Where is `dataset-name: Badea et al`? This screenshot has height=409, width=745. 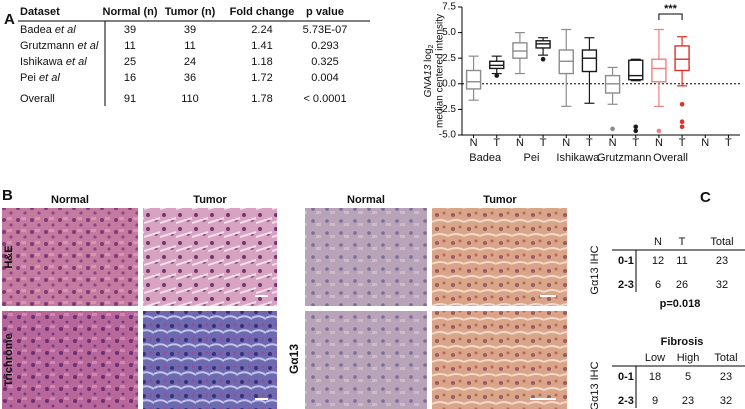 dataset-name: Badea et al is located at coordinates (48, 30).